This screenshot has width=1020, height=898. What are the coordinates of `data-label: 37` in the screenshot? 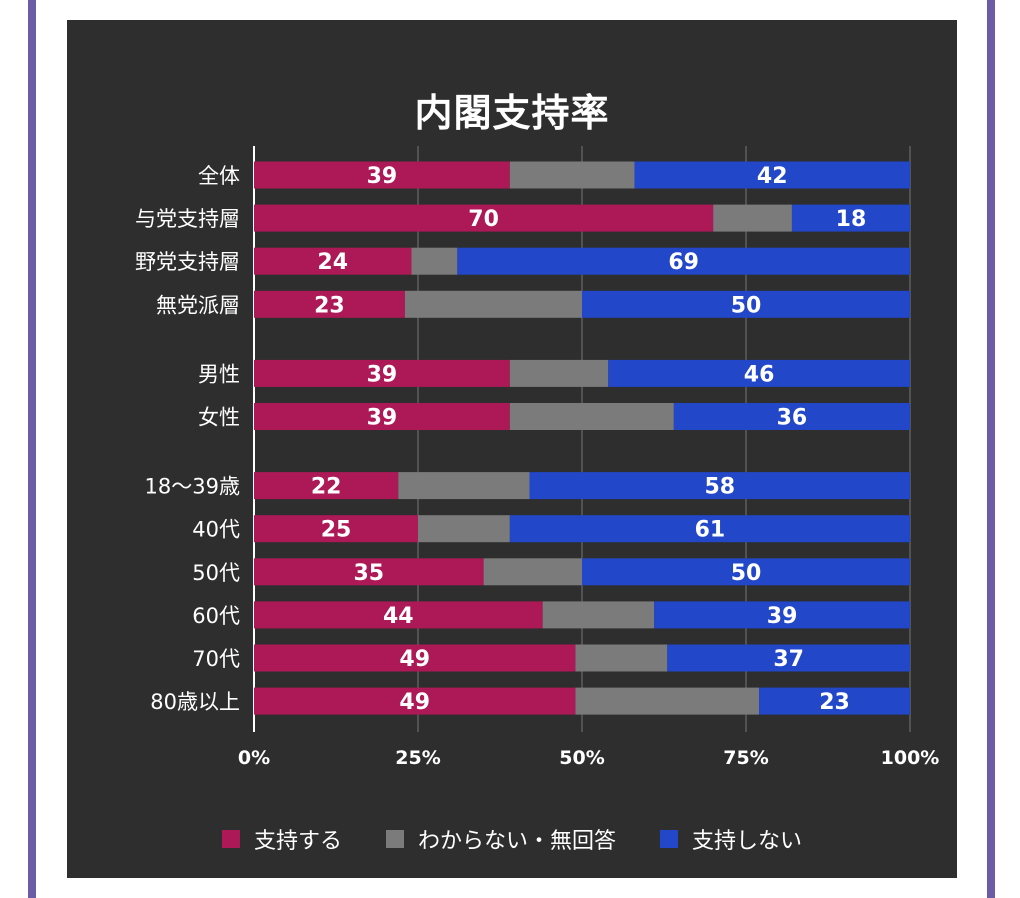 It's located at (788, 659).